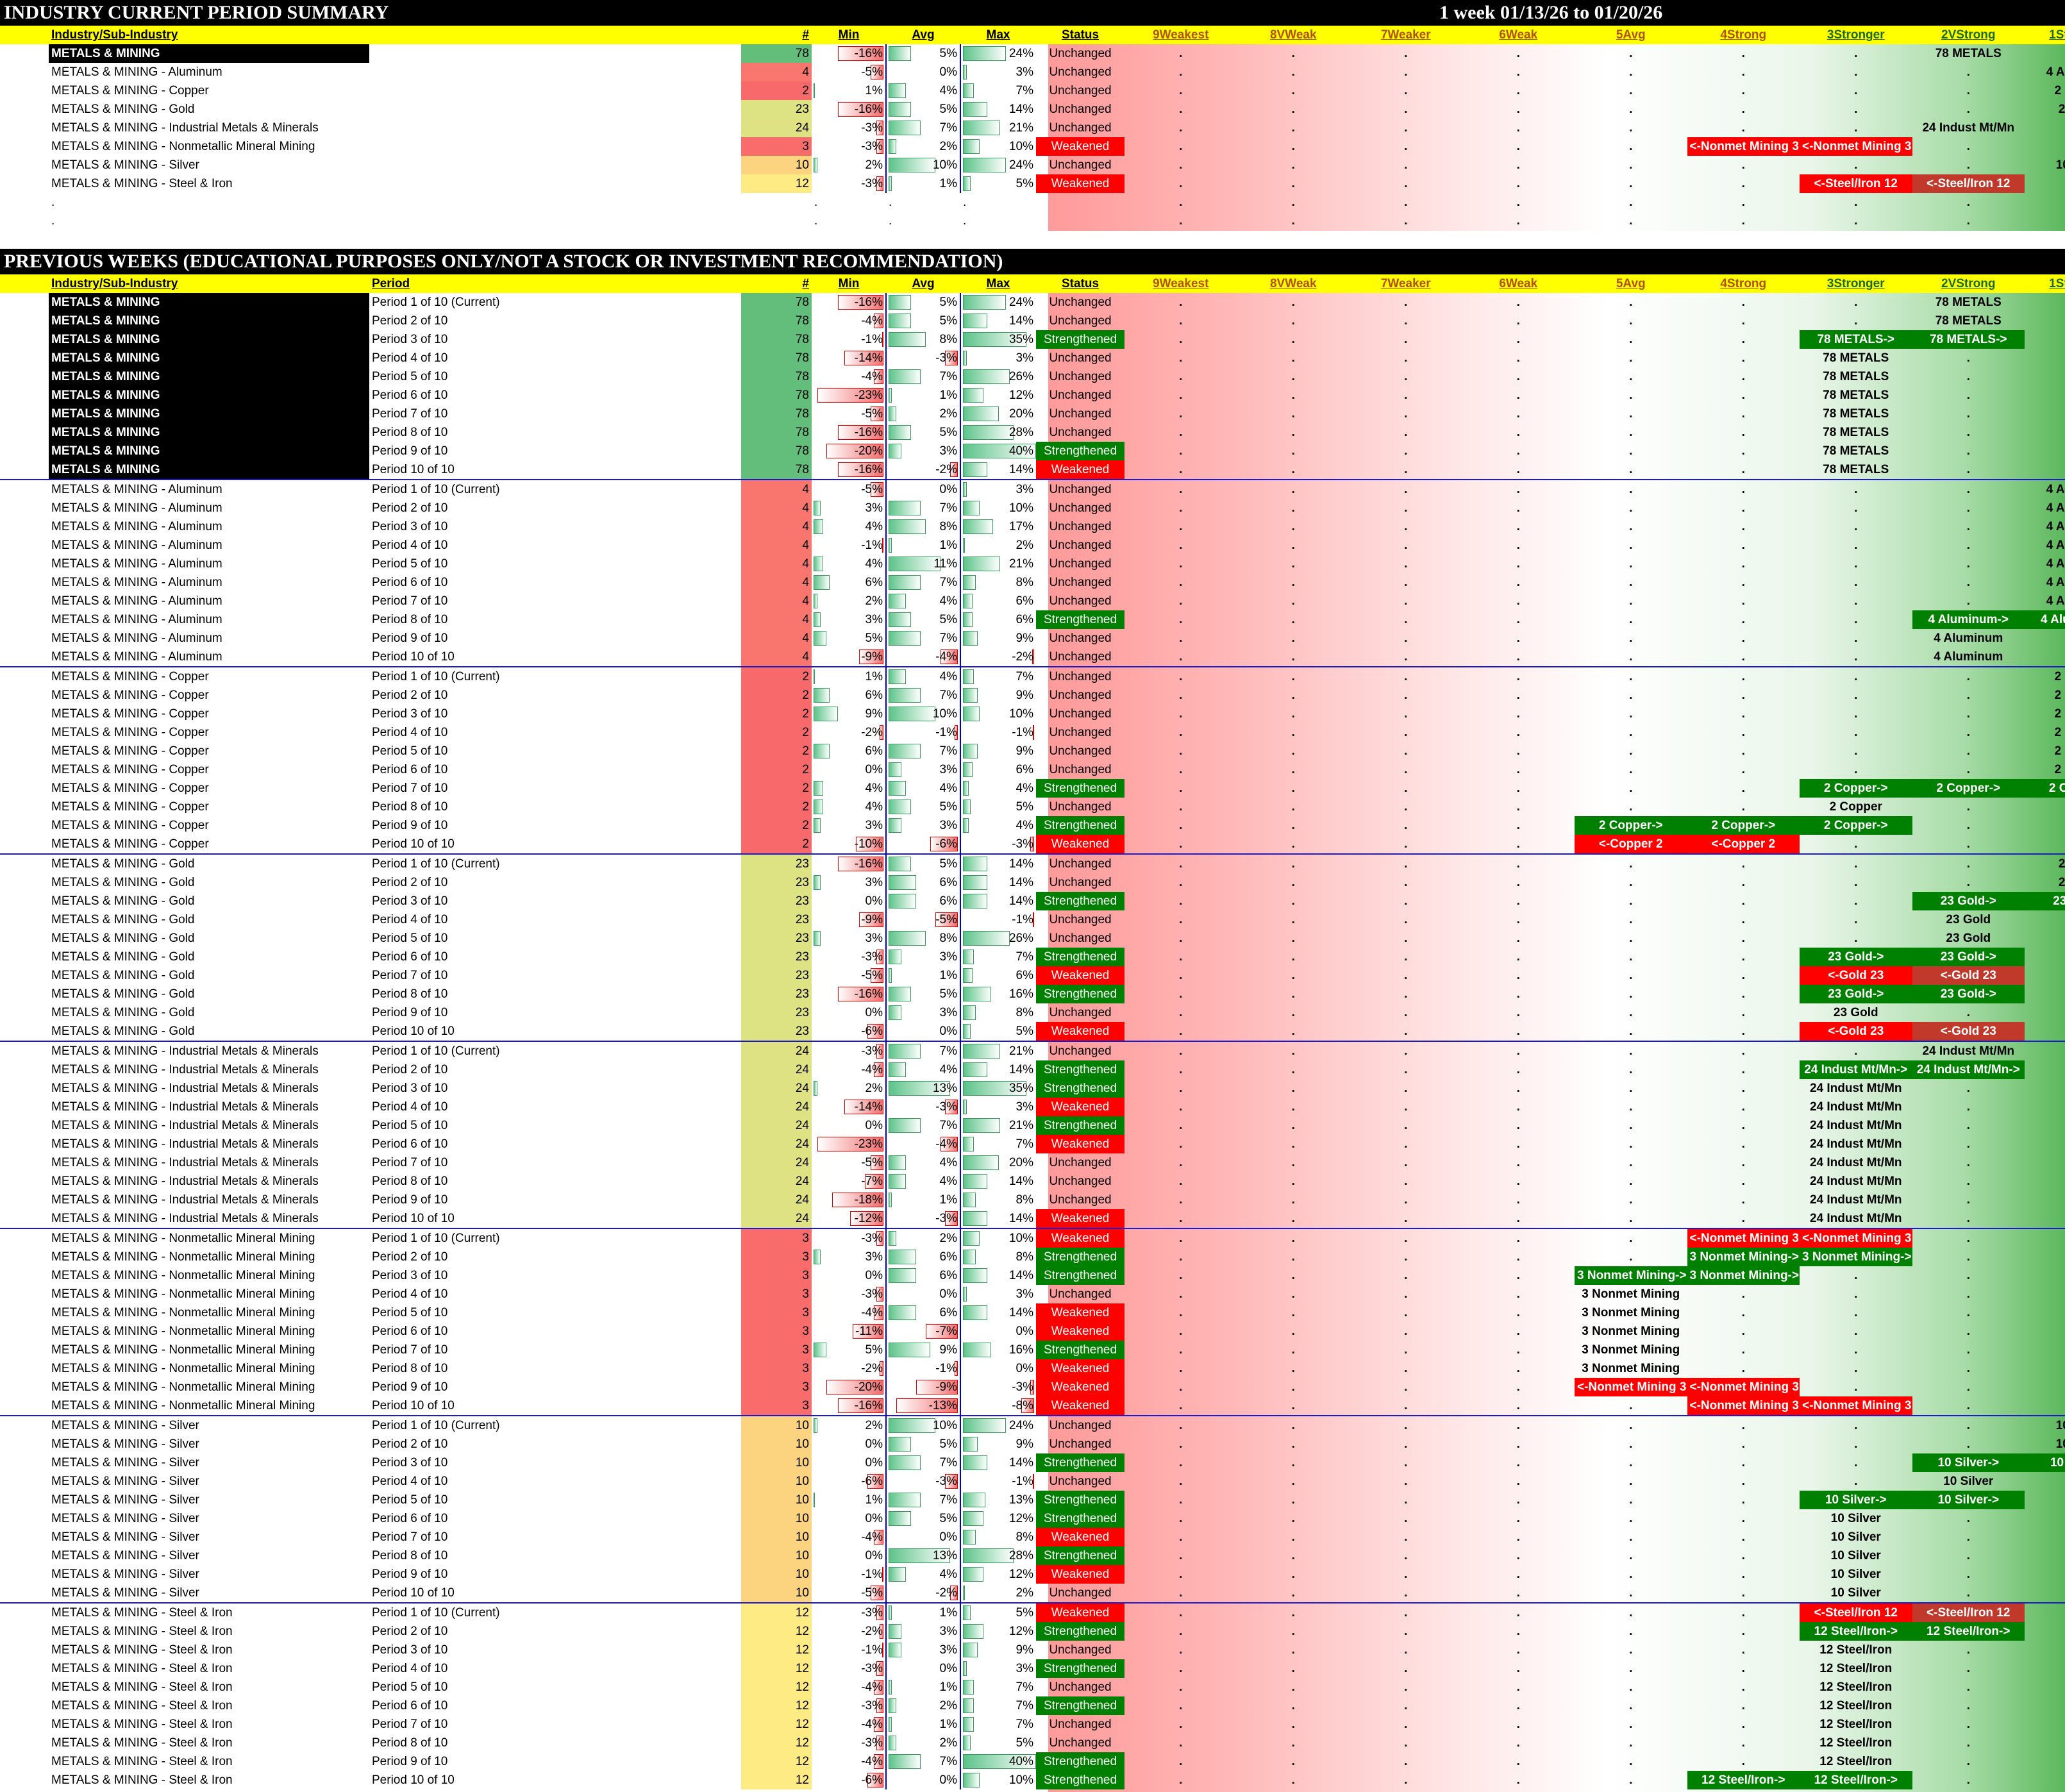 The height and width of the screenshot is (1792, 2065). Describe the element at coordinates (1519, 35) in the screenshot. I see `zone-header-6weak: 6Weak` at that location.